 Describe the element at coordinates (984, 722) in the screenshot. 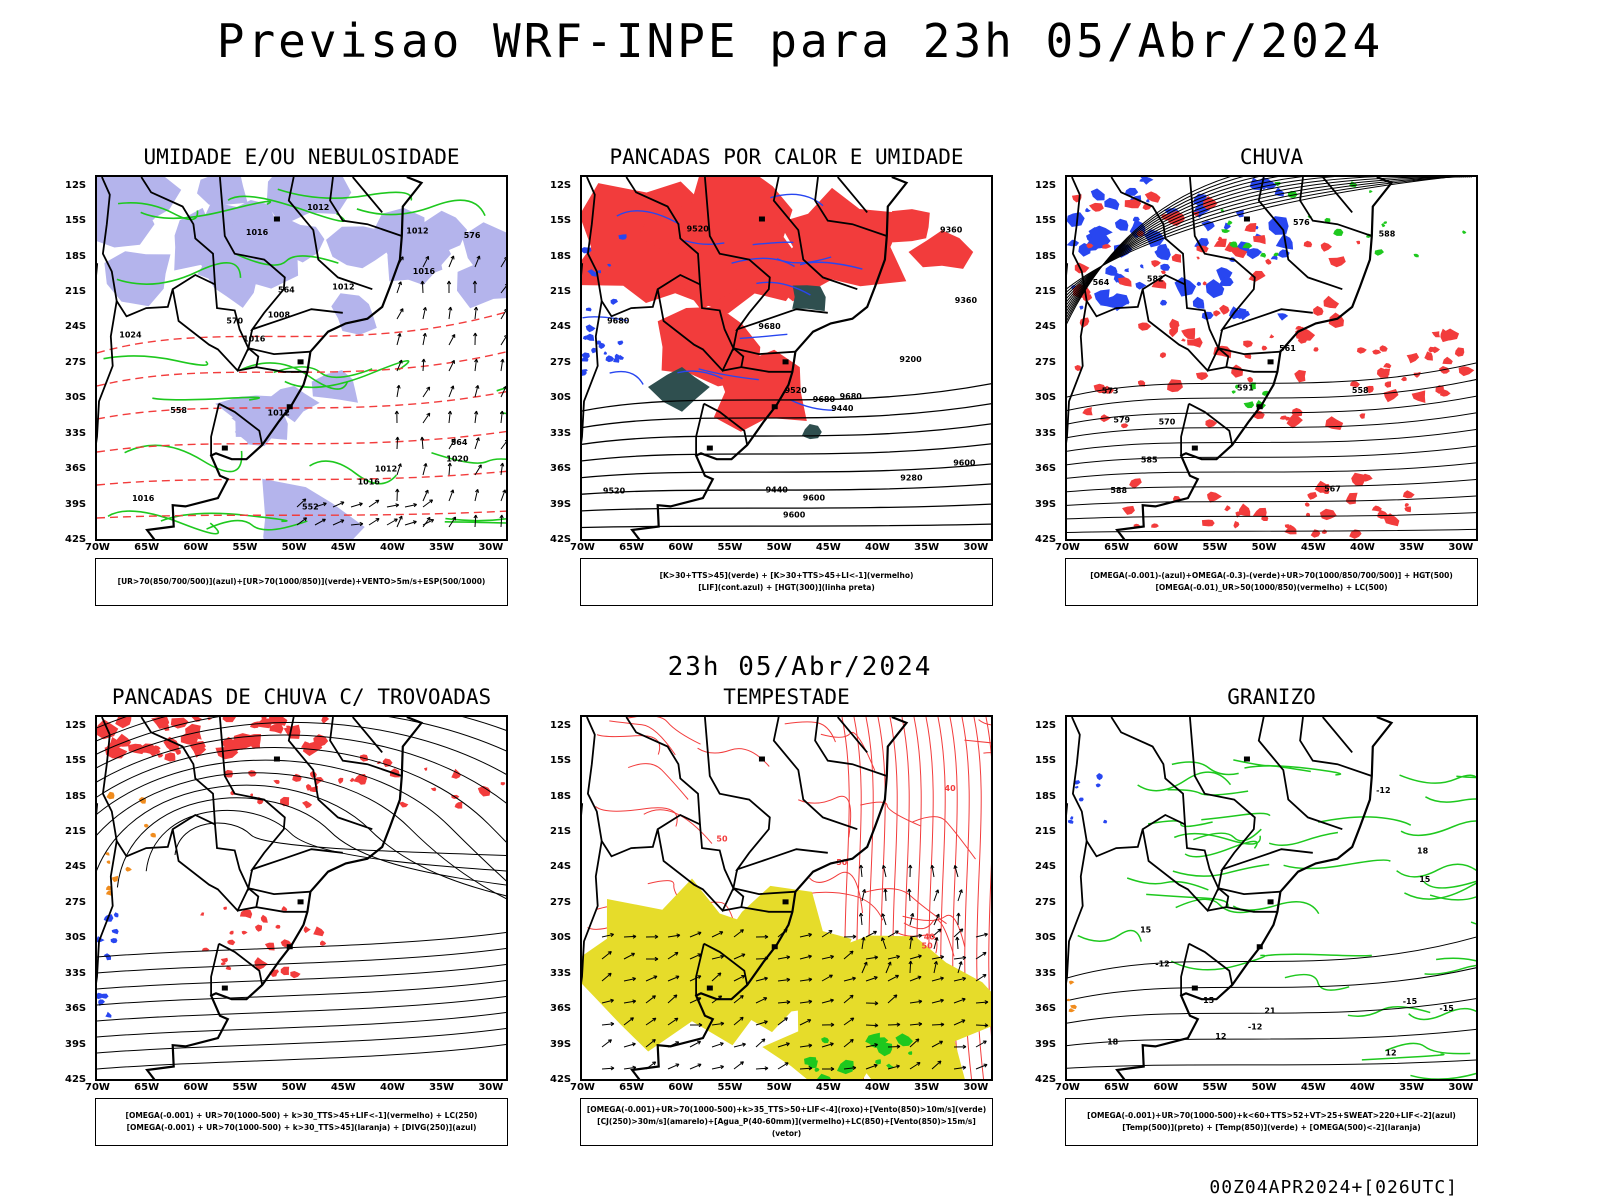

I see `precipitable-water-contour` at that location.